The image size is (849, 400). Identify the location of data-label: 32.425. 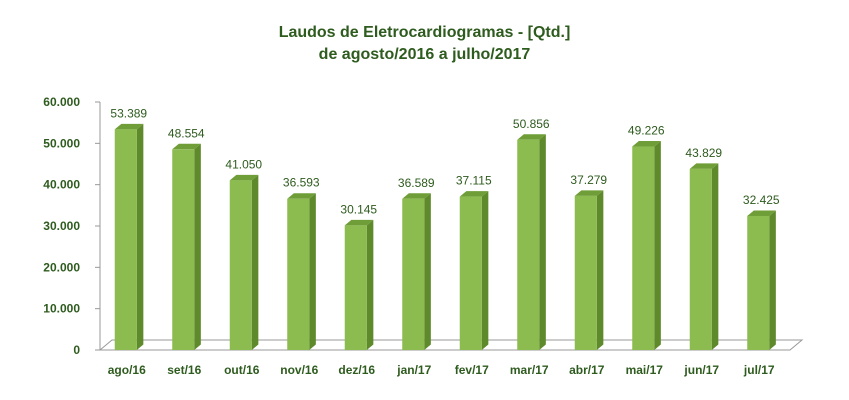
(761, 200).